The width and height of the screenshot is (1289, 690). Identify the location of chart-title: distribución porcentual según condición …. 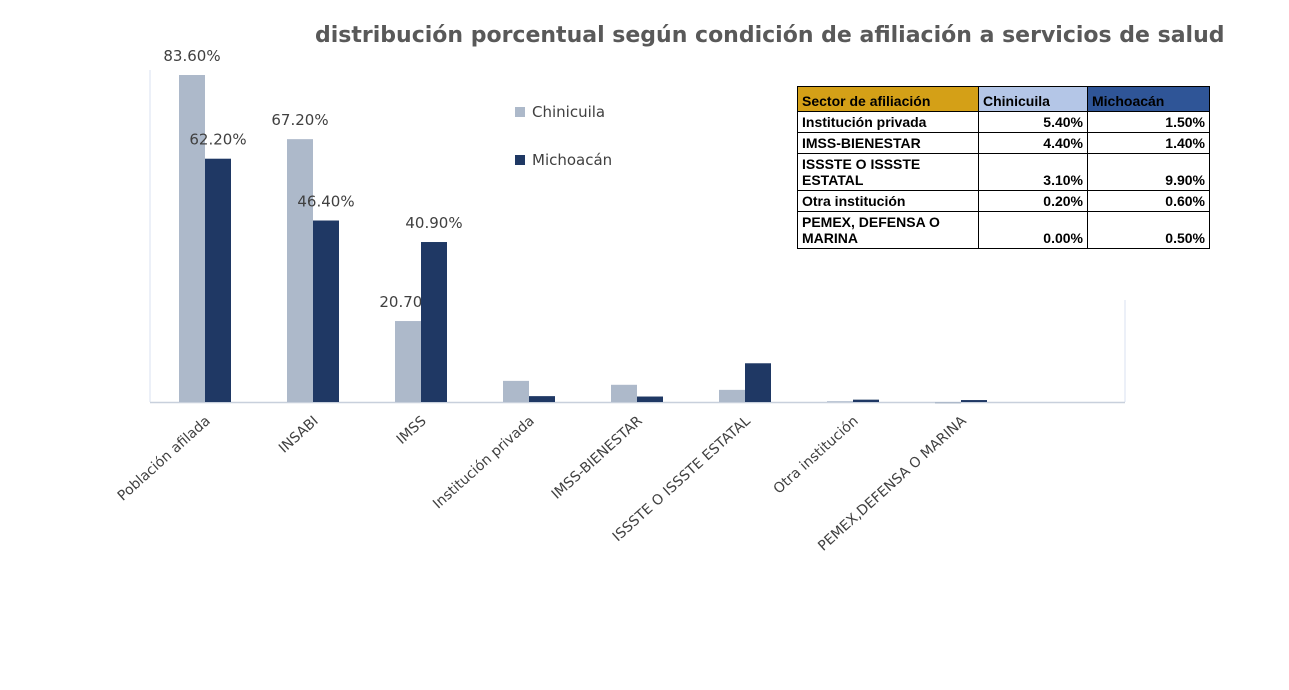
(770, 35).